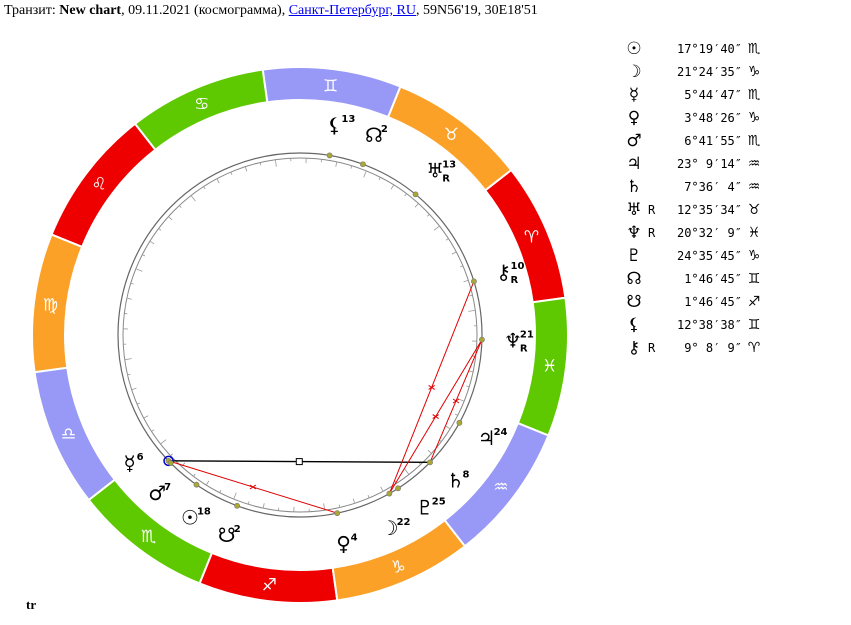  Describe the element at coordinates (68, 434) in the screenshot. I see `sign-glyph-libra: ♎` at that location.